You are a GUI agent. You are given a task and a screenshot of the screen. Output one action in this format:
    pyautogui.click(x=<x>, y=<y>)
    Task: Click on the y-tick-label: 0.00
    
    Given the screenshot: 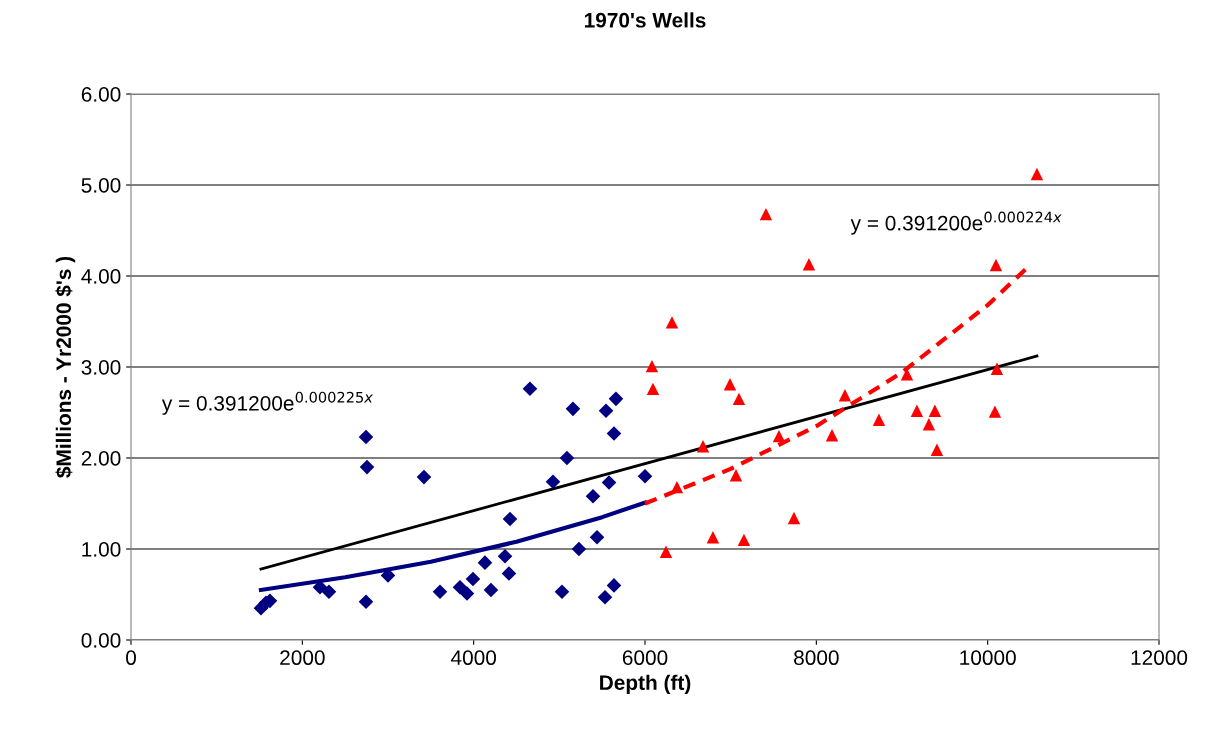 What is the action you would take?
    pyautogui.click(x=101, y=640)
    